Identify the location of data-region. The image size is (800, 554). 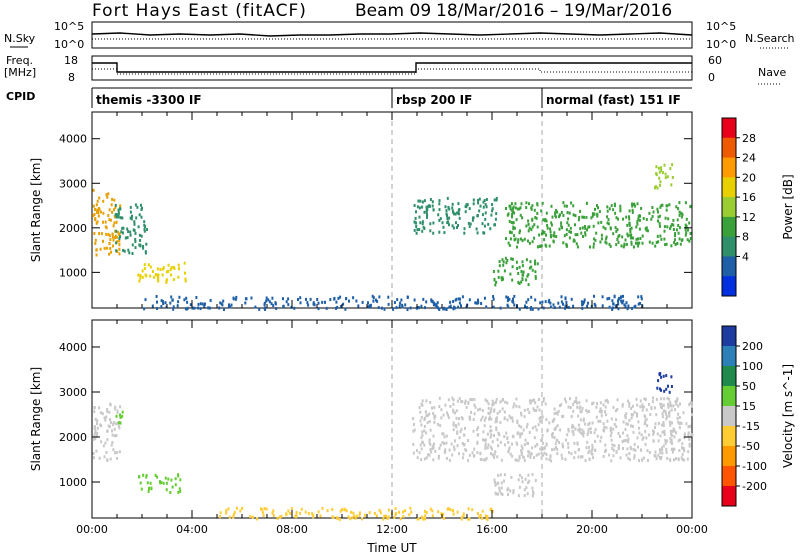
(107, 432).